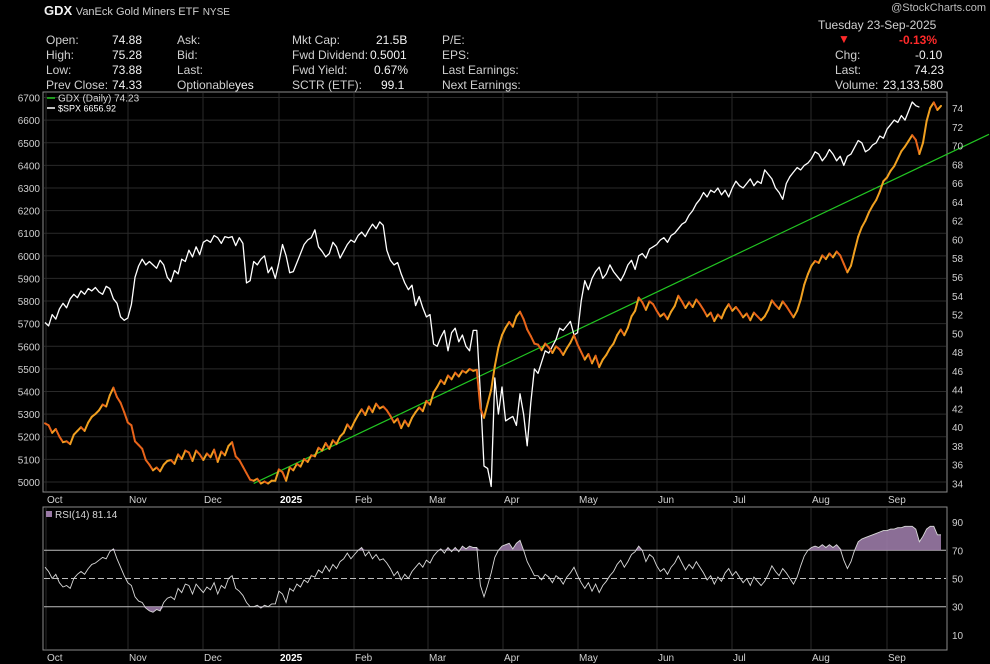  I want to click on right-axis-tick: 70, so click(958, 147).